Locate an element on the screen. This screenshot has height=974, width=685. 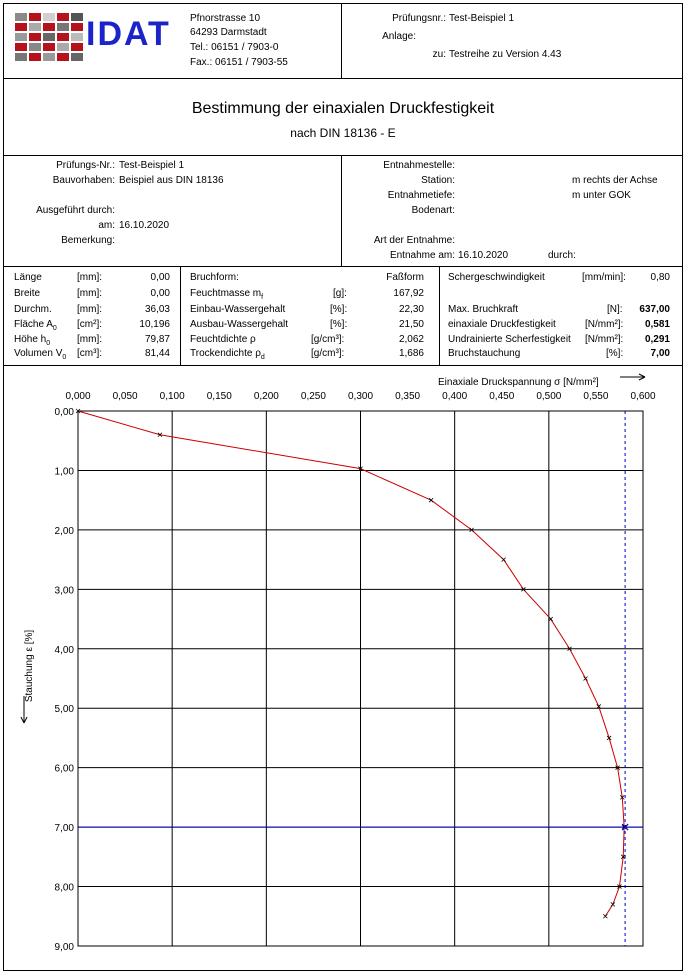
x-tick-label: 0,100 is located at coordinates (172, 396).